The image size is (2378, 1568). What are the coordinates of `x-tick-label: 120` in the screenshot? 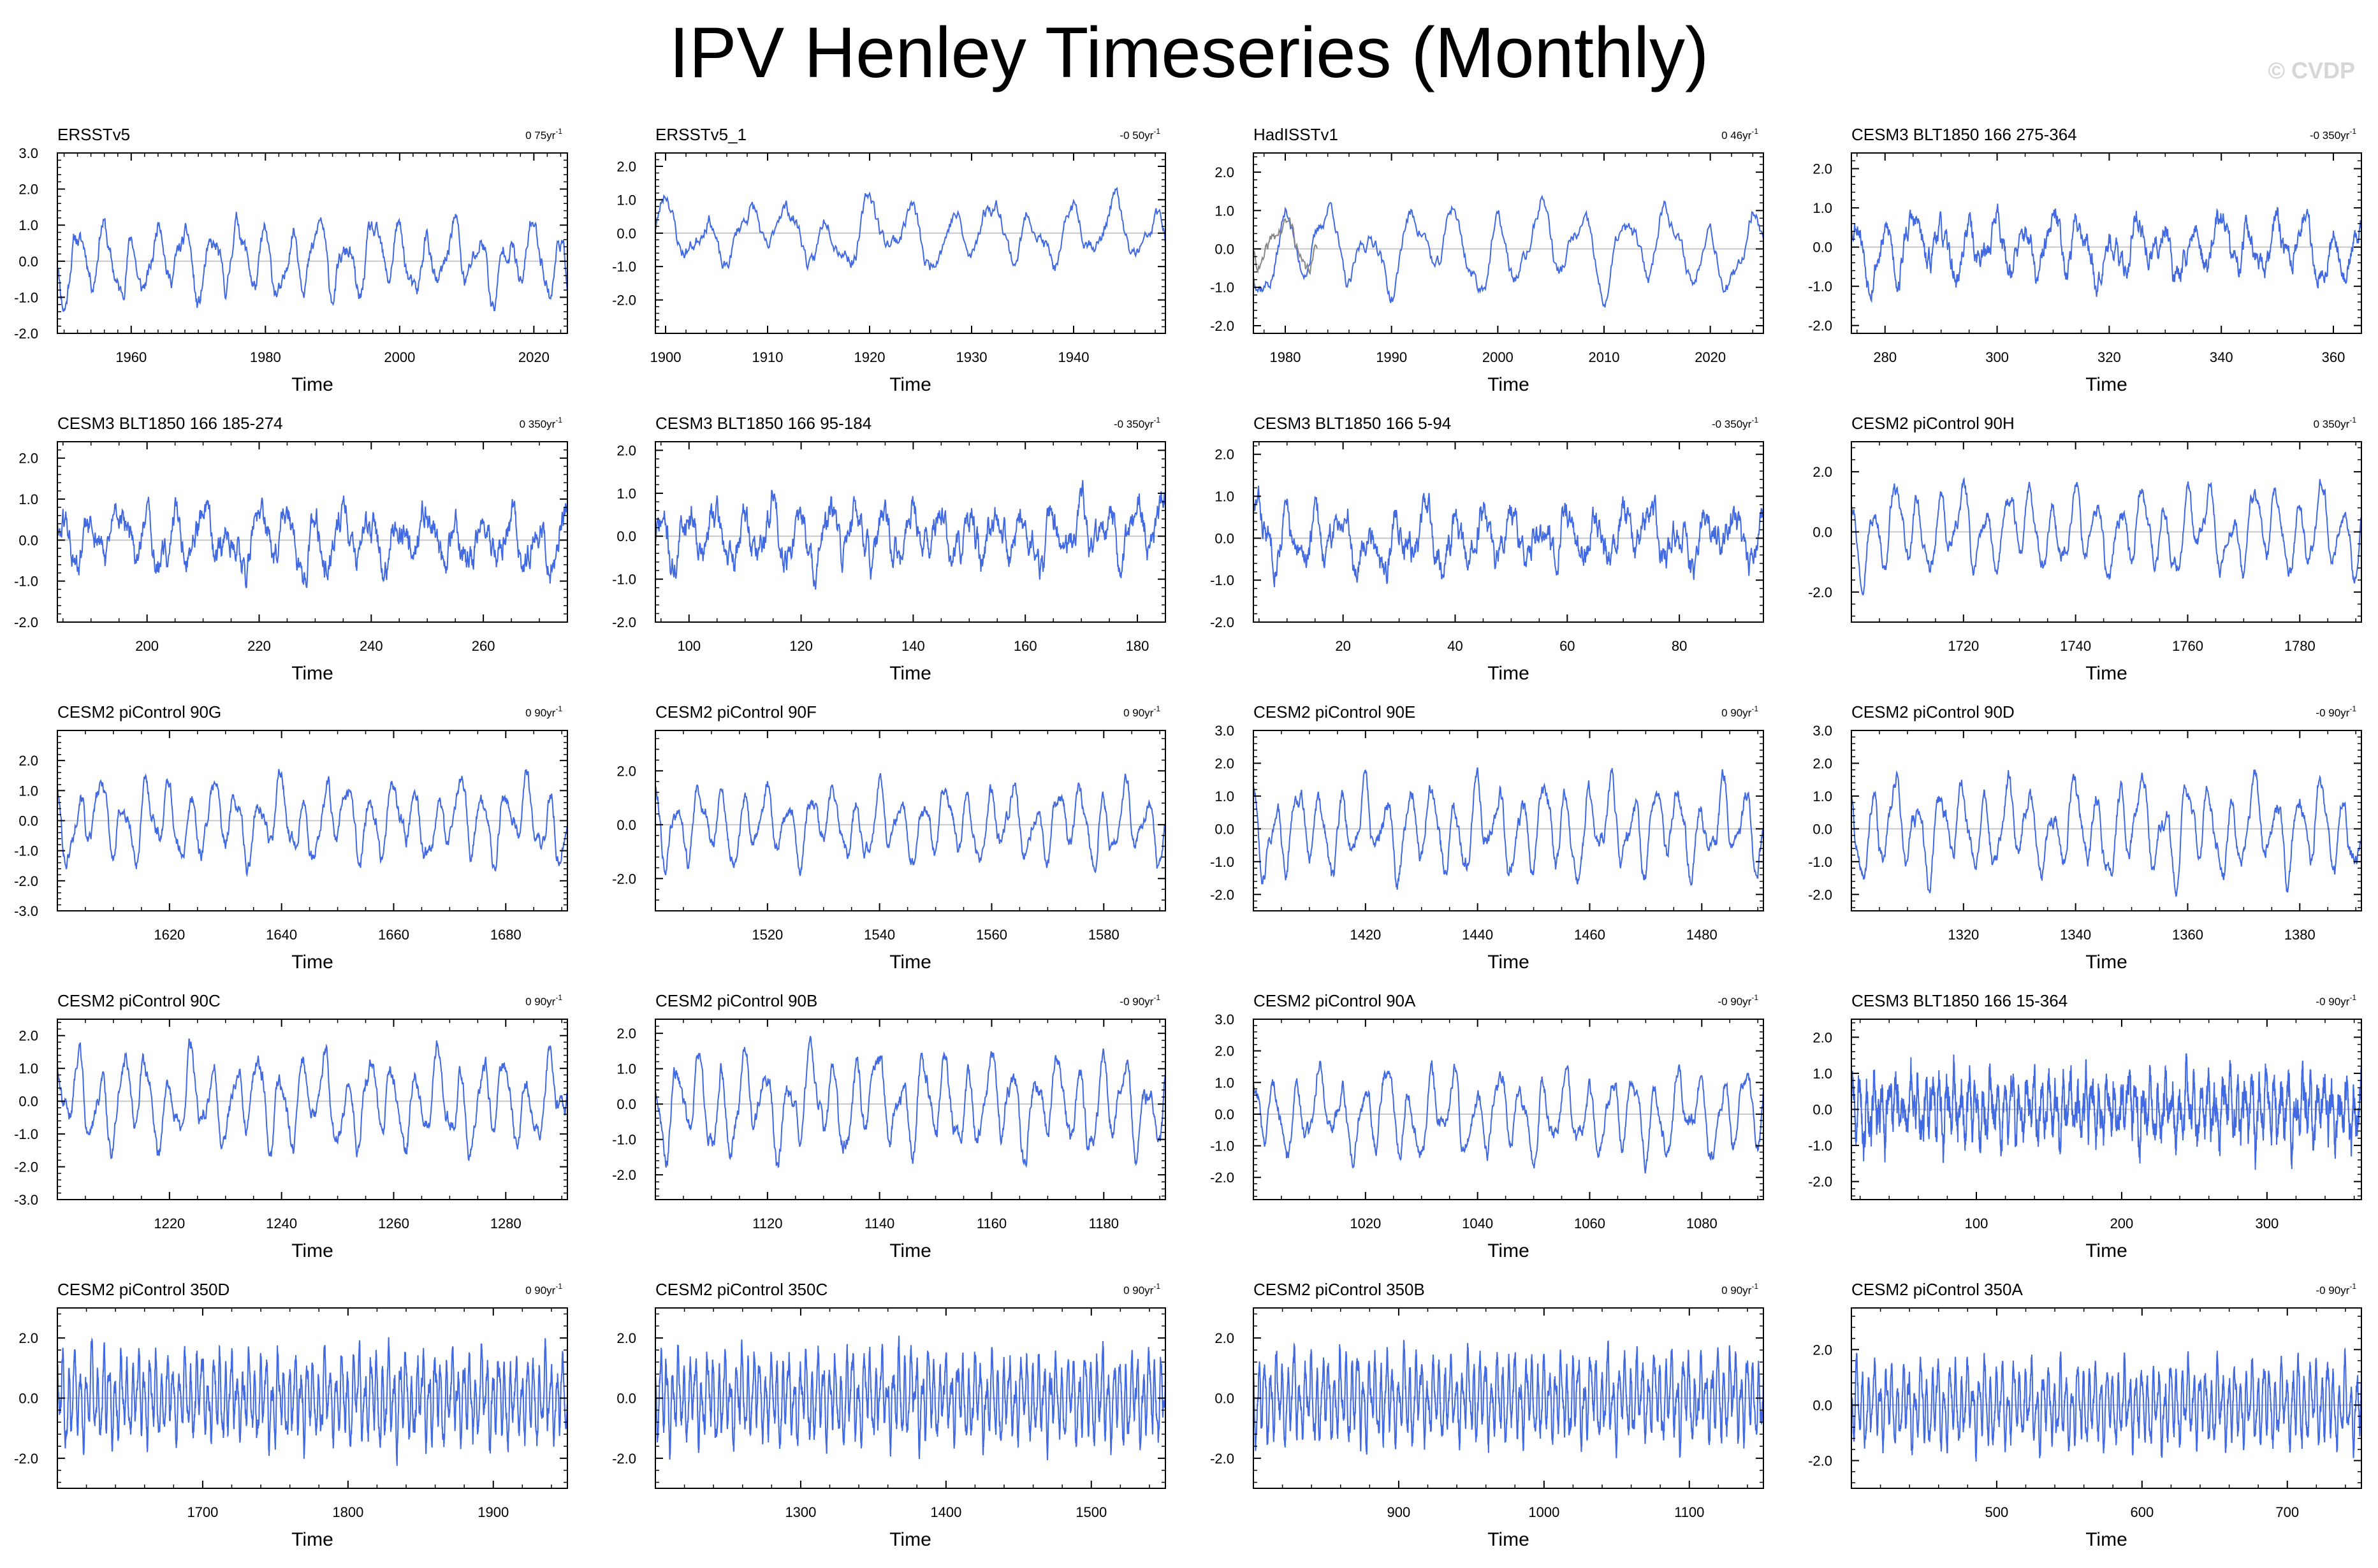 It's located at (801, 646).